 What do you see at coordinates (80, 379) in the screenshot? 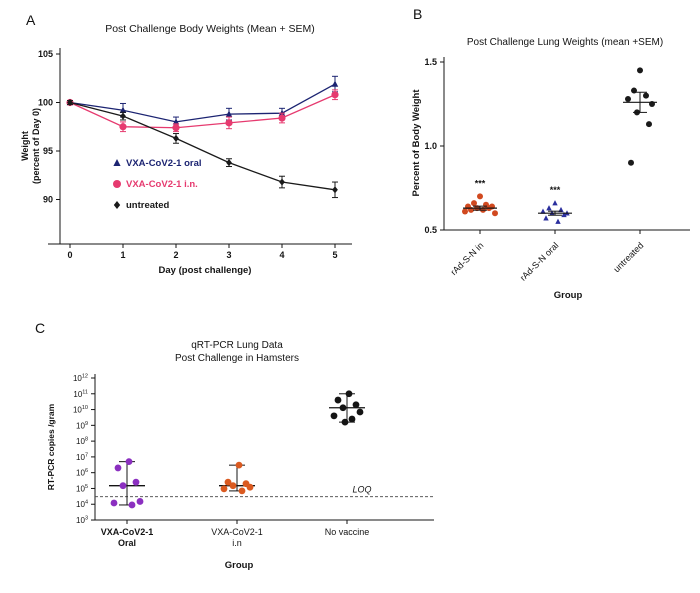
I see `svg-text: 1012` at bounding box center [80, 379].